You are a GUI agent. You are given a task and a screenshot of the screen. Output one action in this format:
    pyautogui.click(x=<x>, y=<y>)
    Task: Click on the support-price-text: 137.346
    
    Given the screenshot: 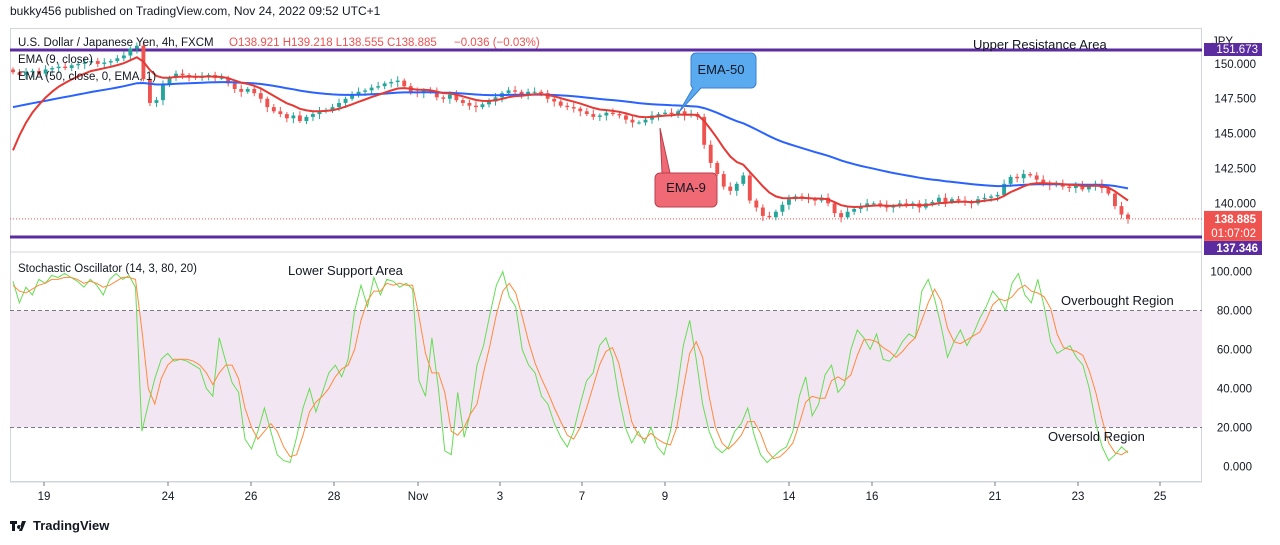 What is the action you would take?
    pyautogui.click(x=1237, y=249)
    